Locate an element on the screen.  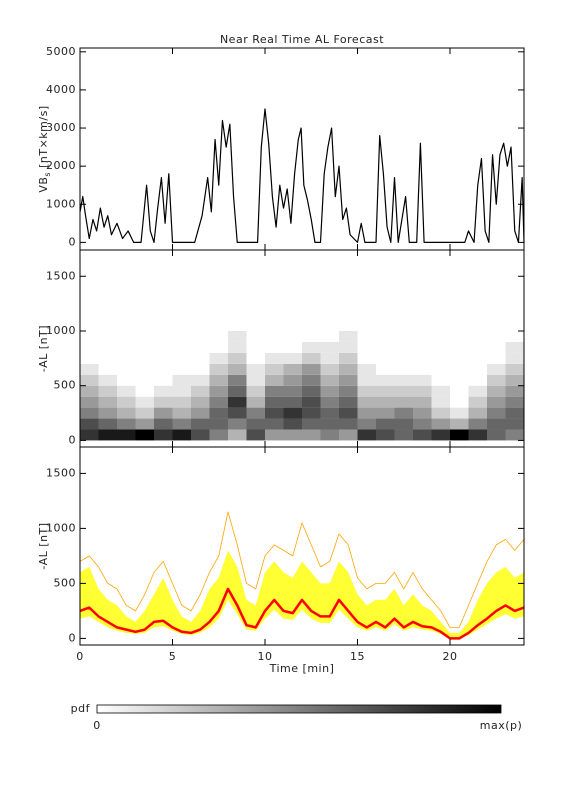
y-tick-label: 5000 is located at coordinates (61, 51).